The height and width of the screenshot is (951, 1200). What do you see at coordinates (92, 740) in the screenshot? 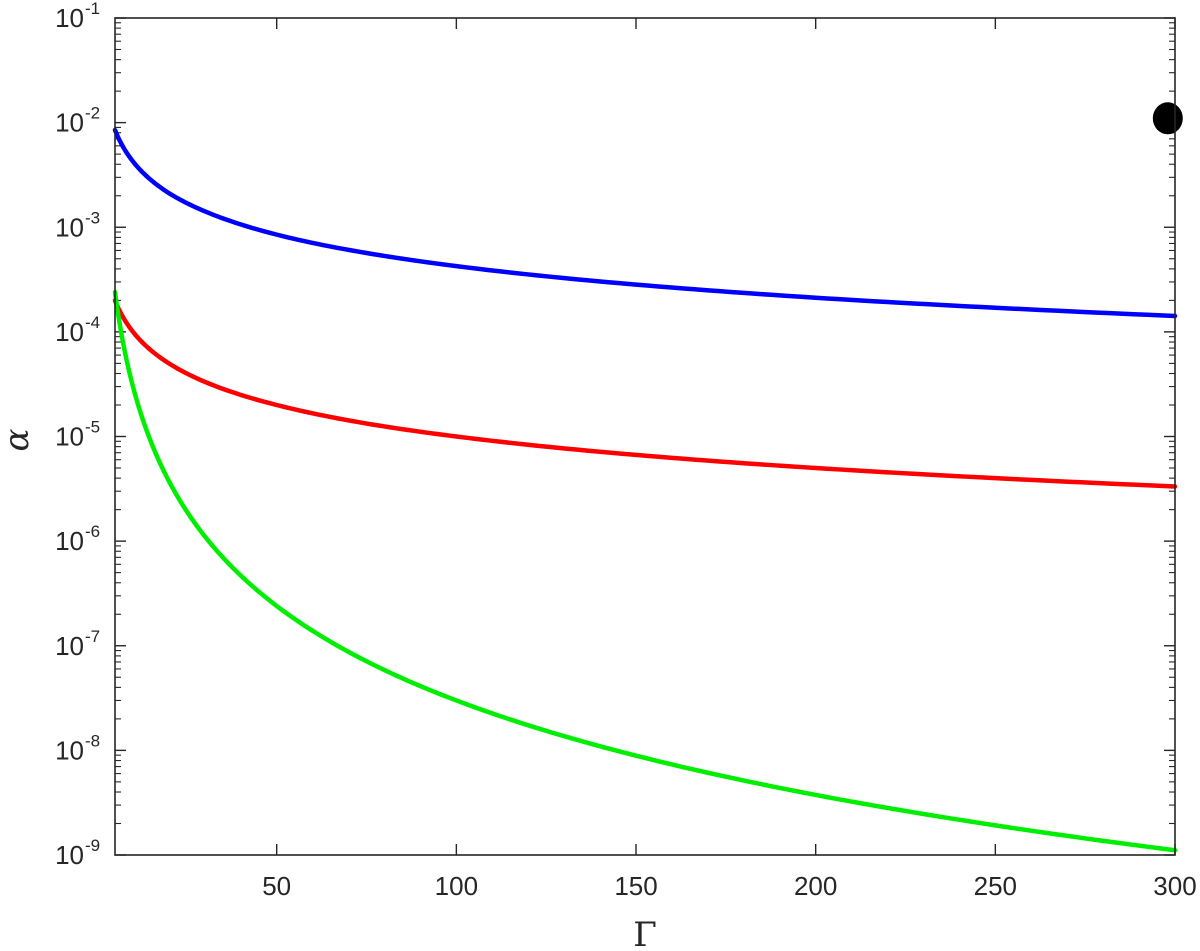
I see `y-tick-exponent: -8` at bounding box center [92, 740].